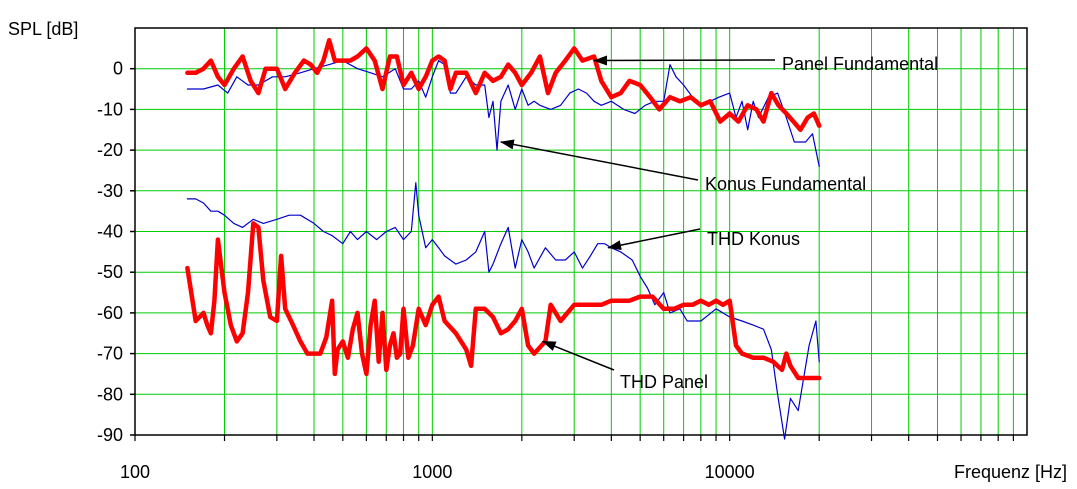  Describe the element at coordinates (578, 355) in the screenshot. I see `annotation-arrow-thd-panel` at that location.